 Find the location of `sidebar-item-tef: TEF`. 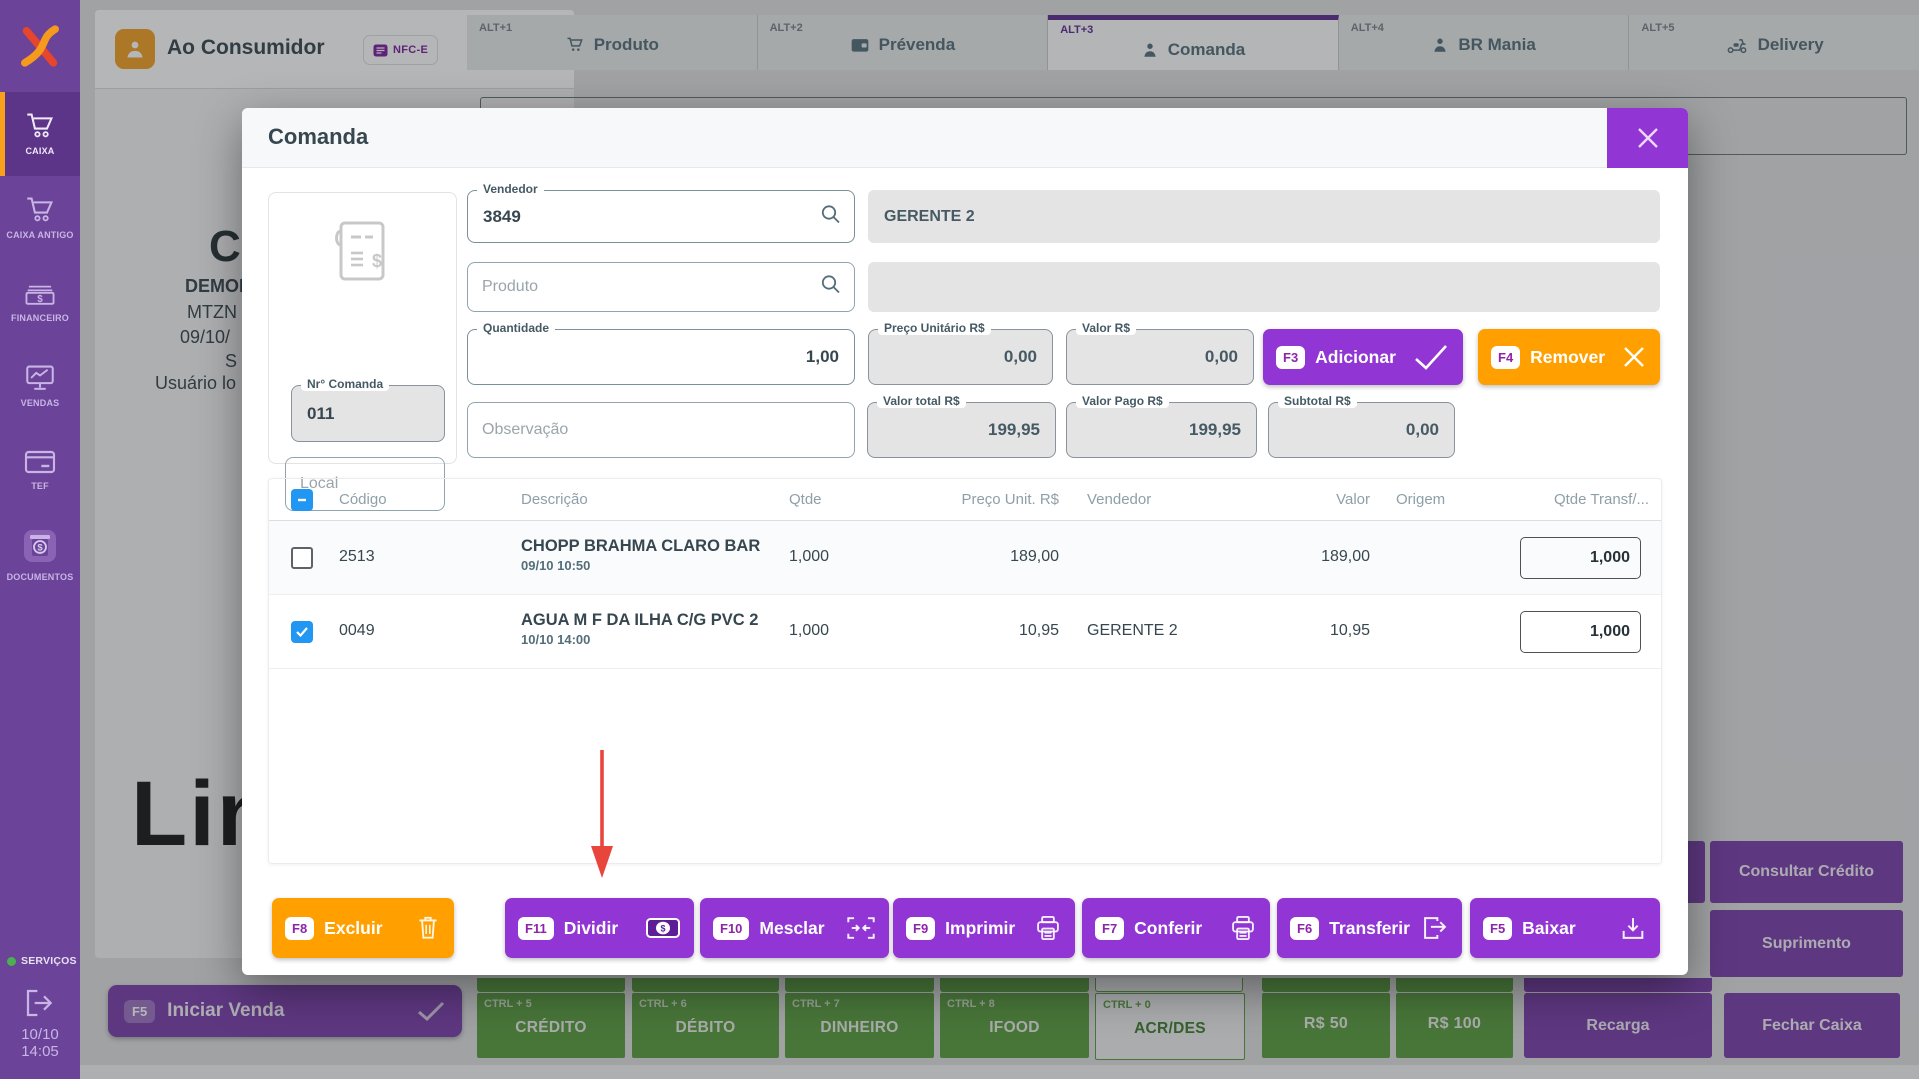

sidebar-item-tef: TEF is located at coordinates (40, 470).